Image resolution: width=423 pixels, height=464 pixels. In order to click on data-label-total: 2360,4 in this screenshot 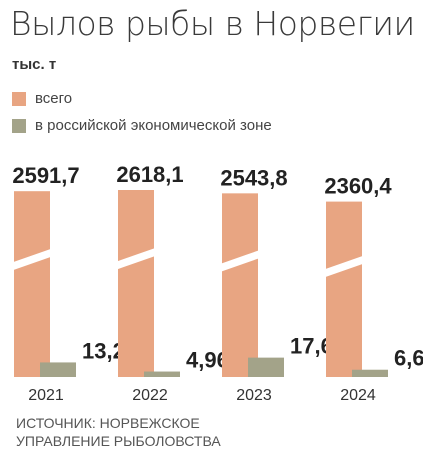, I will do `click(358, 186)`.